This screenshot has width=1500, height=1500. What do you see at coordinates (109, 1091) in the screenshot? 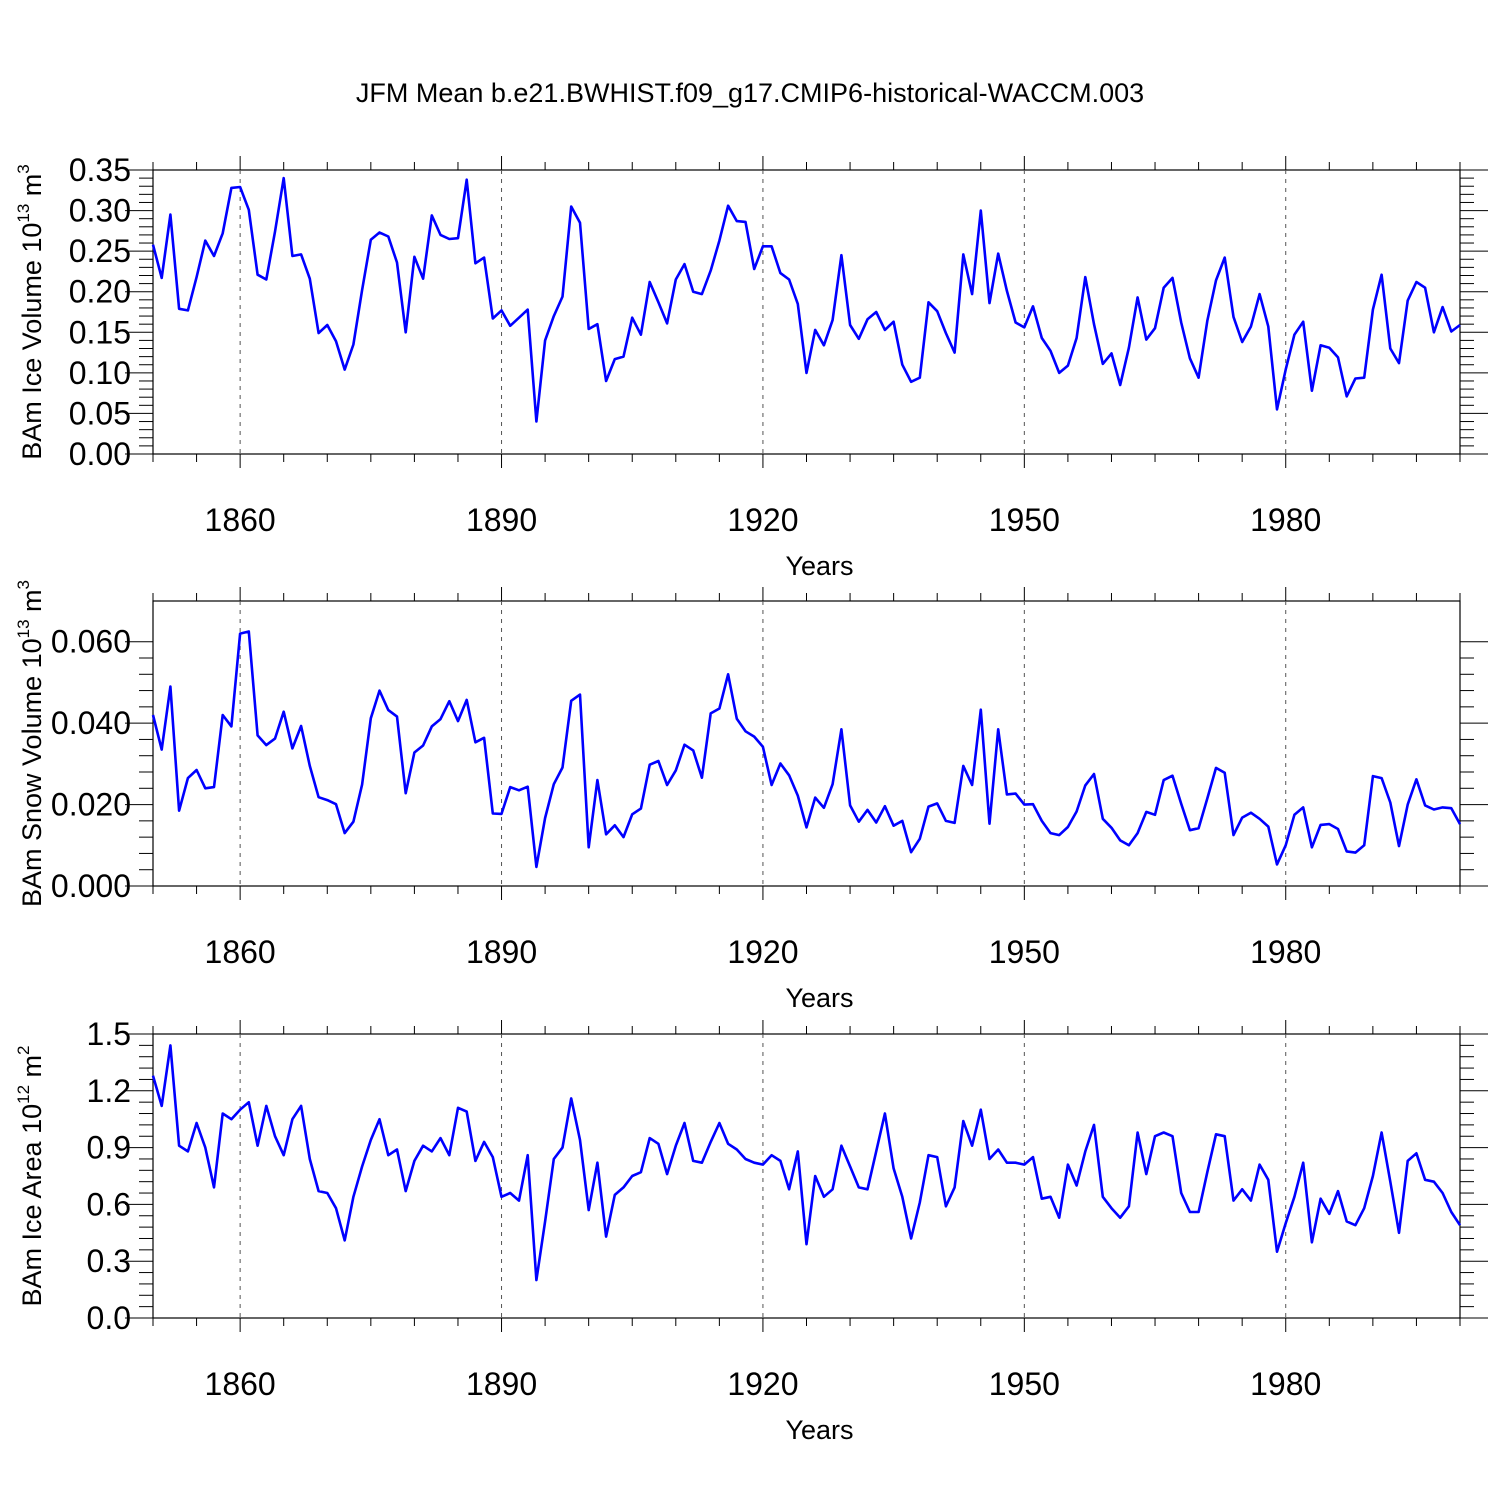
I see `y-tick-label: 1.2` at bounding box center [109, 1091].